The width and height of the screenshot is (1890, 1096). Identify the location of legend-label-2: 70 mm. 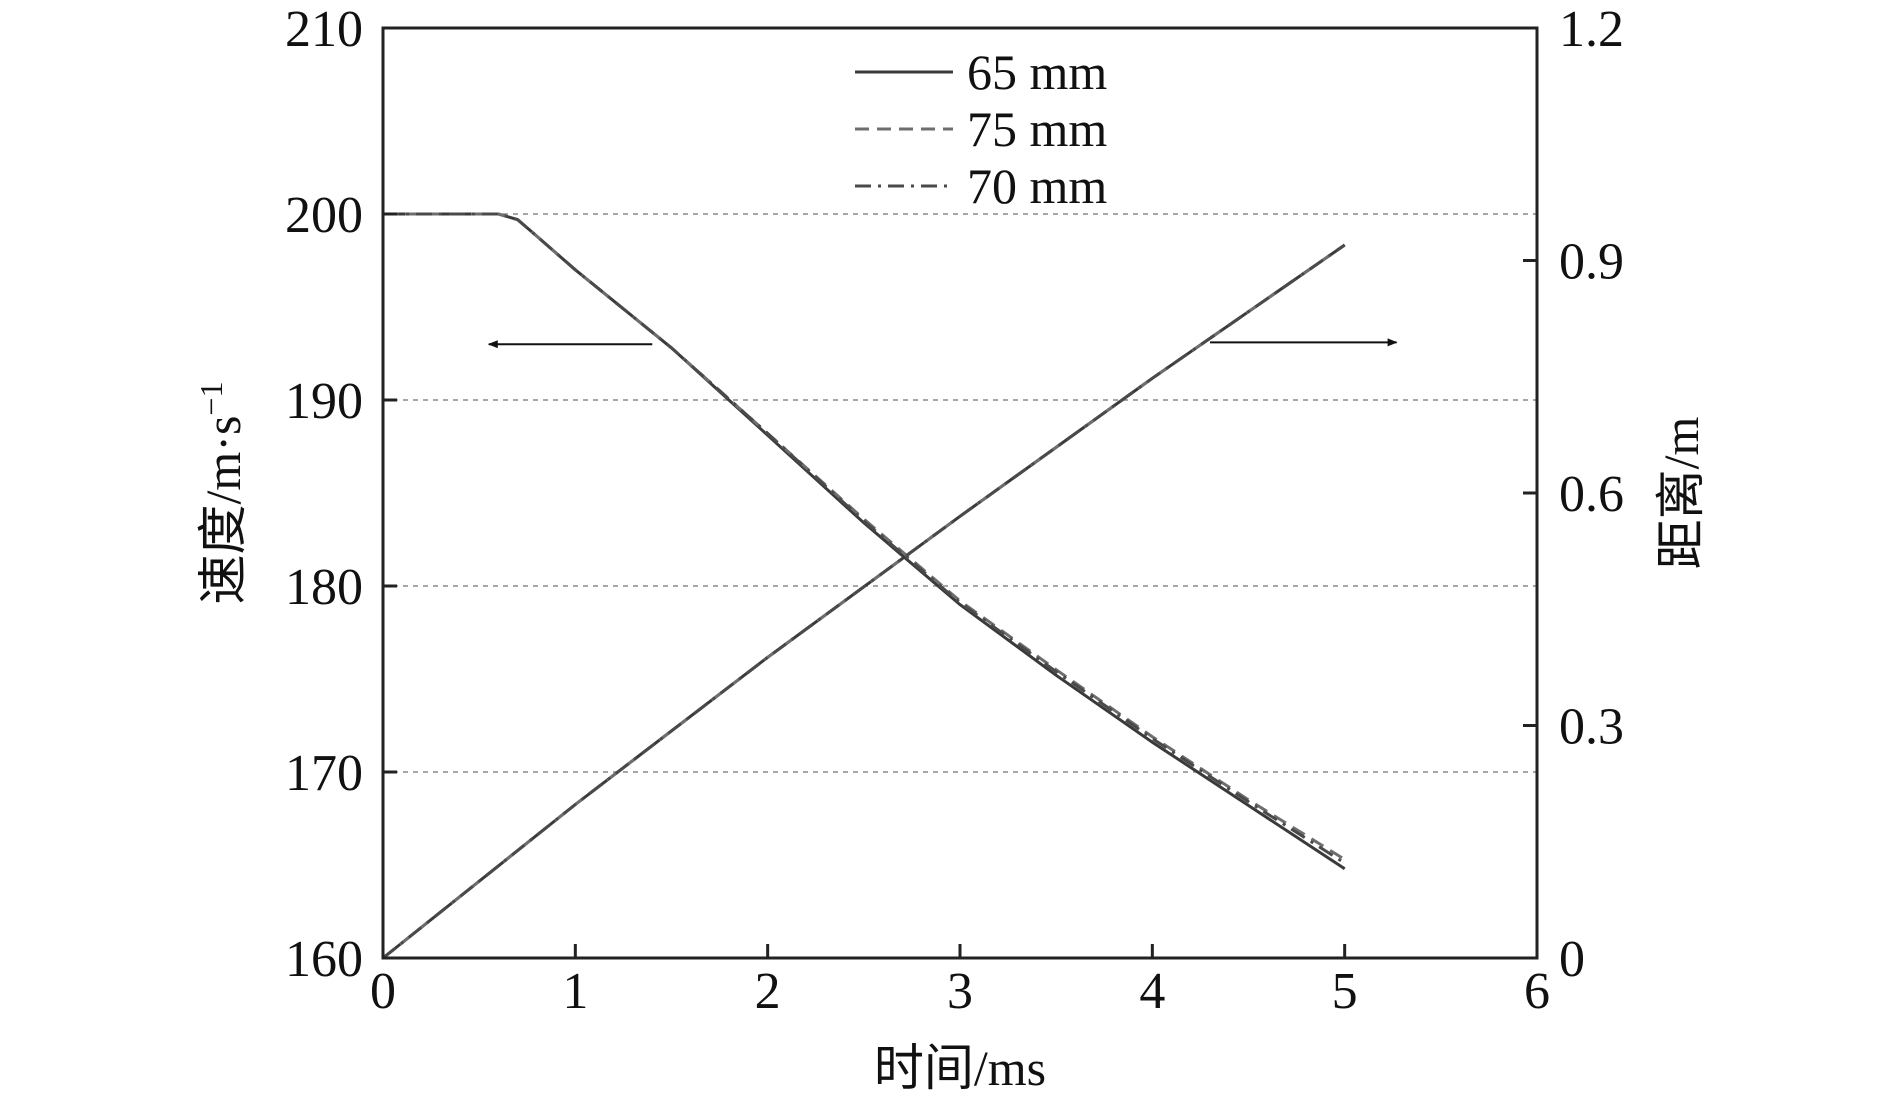
(1037, 186).